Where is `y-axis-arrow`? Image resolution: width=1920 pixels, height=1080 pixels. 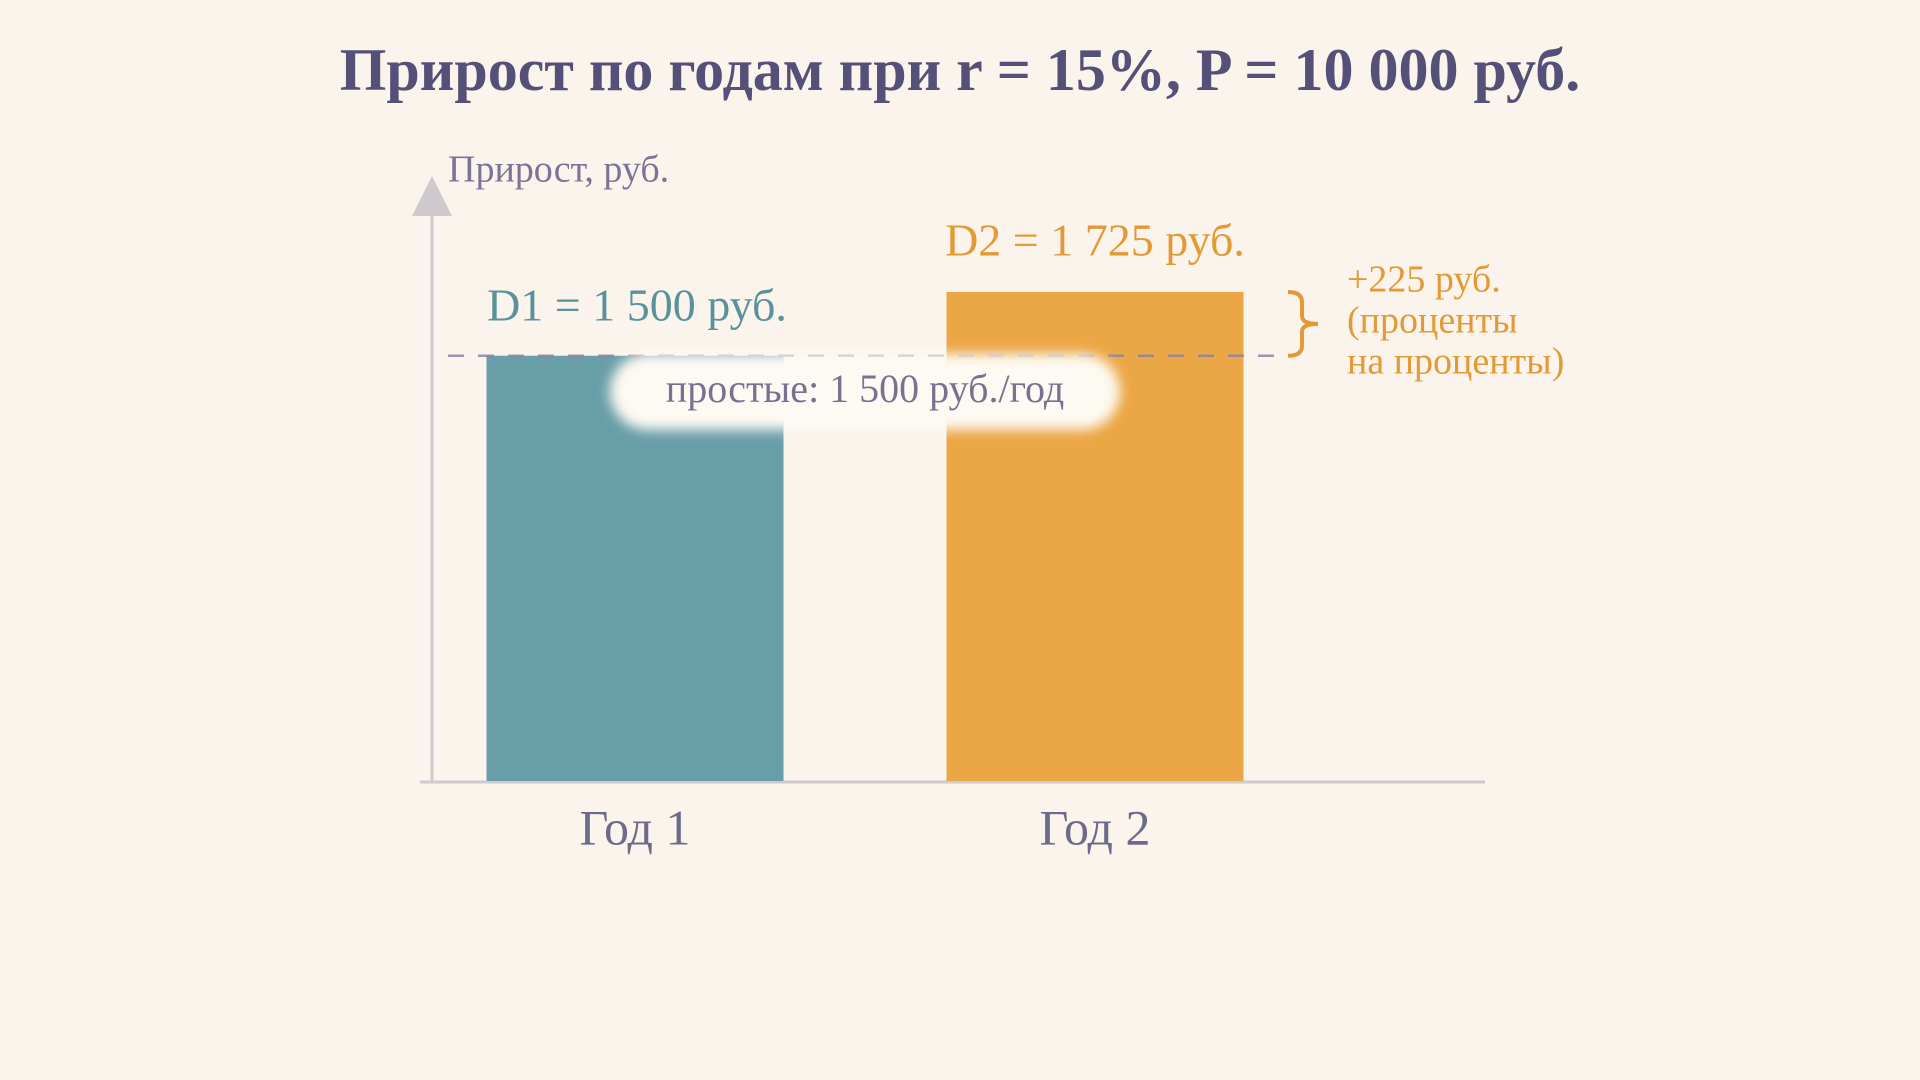
y-axis-arrow is located at coordinates (432, 196).